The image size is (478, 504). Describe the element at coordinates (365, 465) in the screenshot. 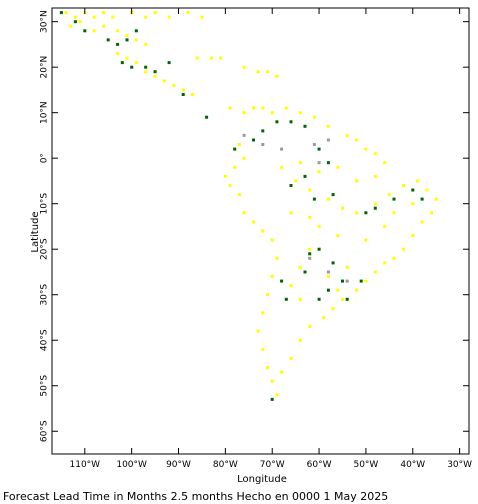

I see `x-tick-label: 50°W` at that location.